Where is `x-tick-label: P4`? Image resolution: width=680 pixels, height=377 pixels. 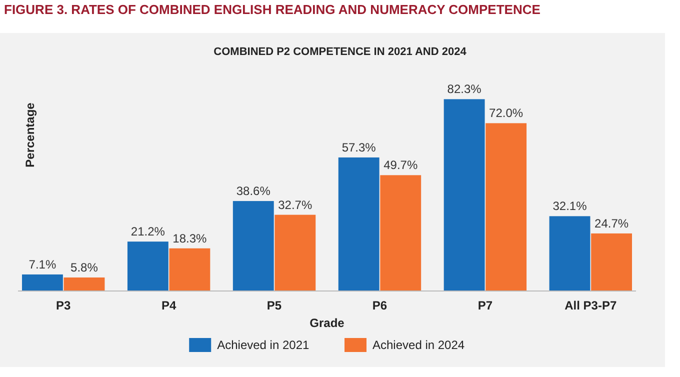 x-tick-label: P4 is located at coordinates (168, 305).